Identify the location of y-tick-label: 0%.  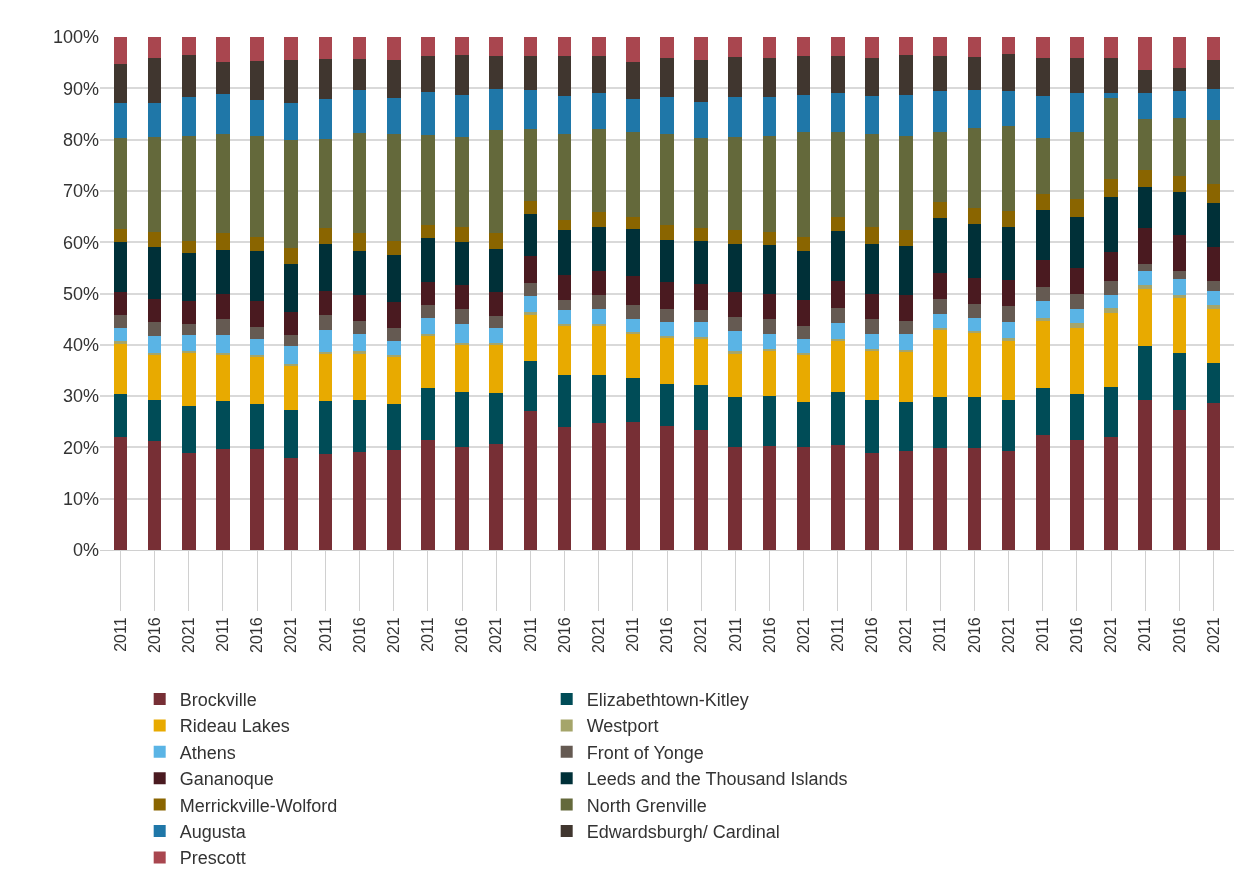
(85, 550).